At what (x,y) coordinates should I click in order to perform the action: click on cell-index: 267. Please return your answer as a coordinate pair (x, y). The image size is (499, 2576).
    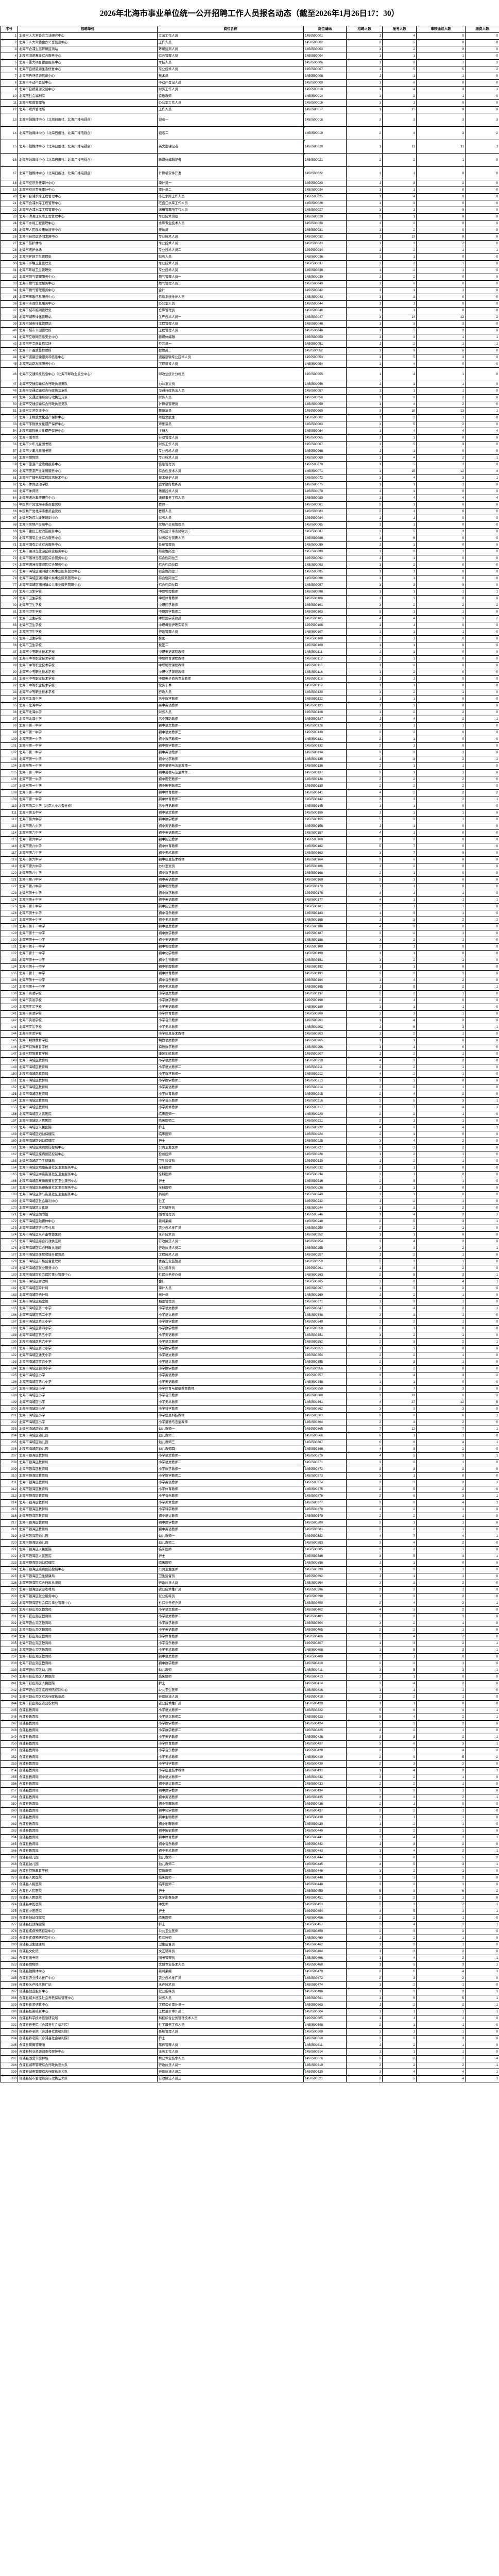
    Looking at the image, I should click on (9, 1858).